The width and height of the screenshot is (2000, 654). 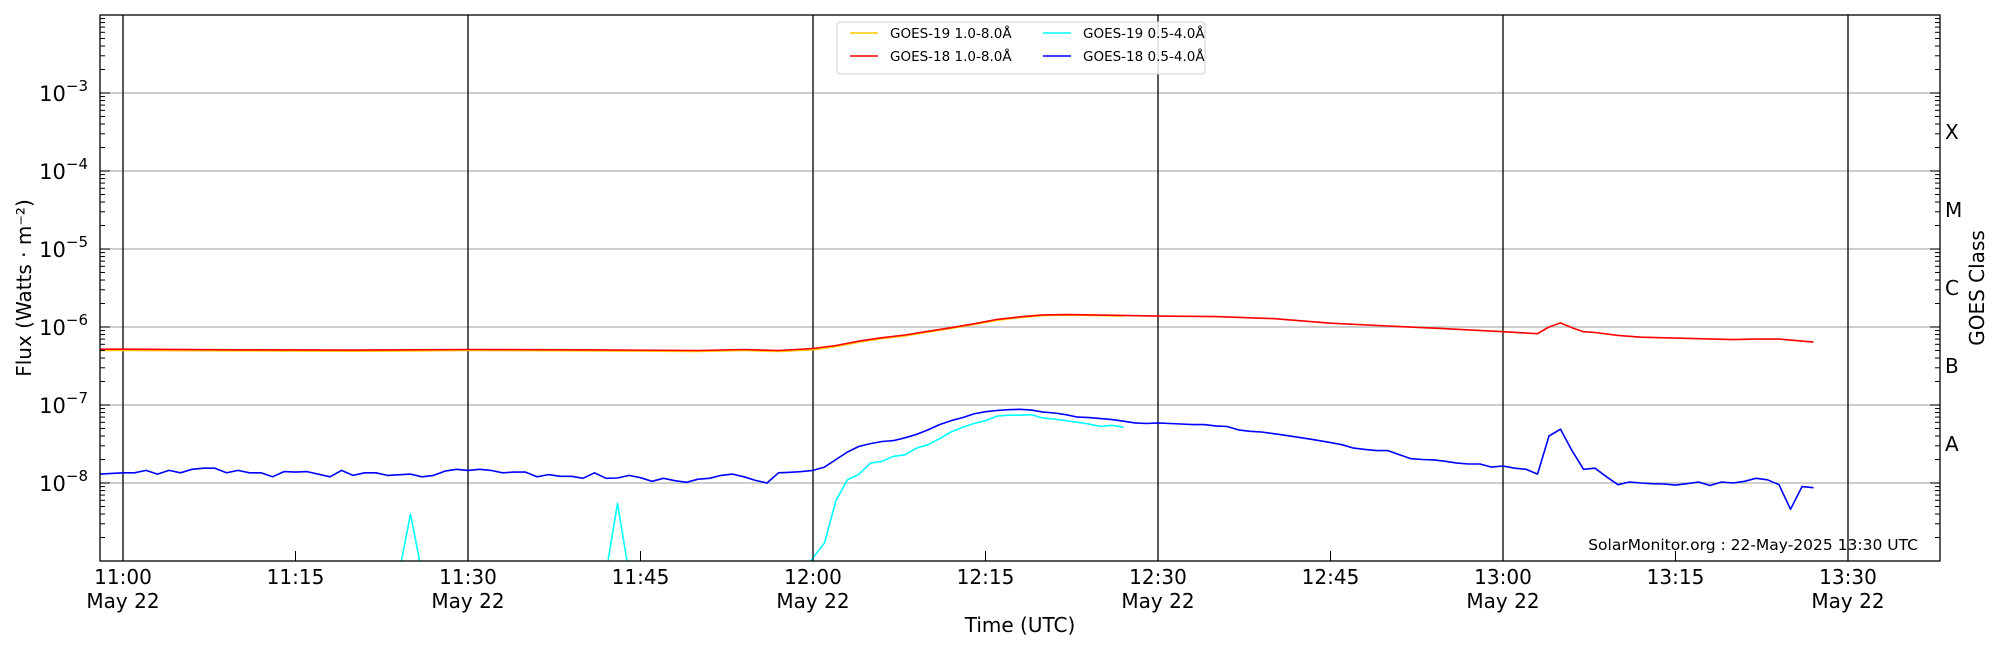 I want to click on legend-box, so click(x=1021, y=48).